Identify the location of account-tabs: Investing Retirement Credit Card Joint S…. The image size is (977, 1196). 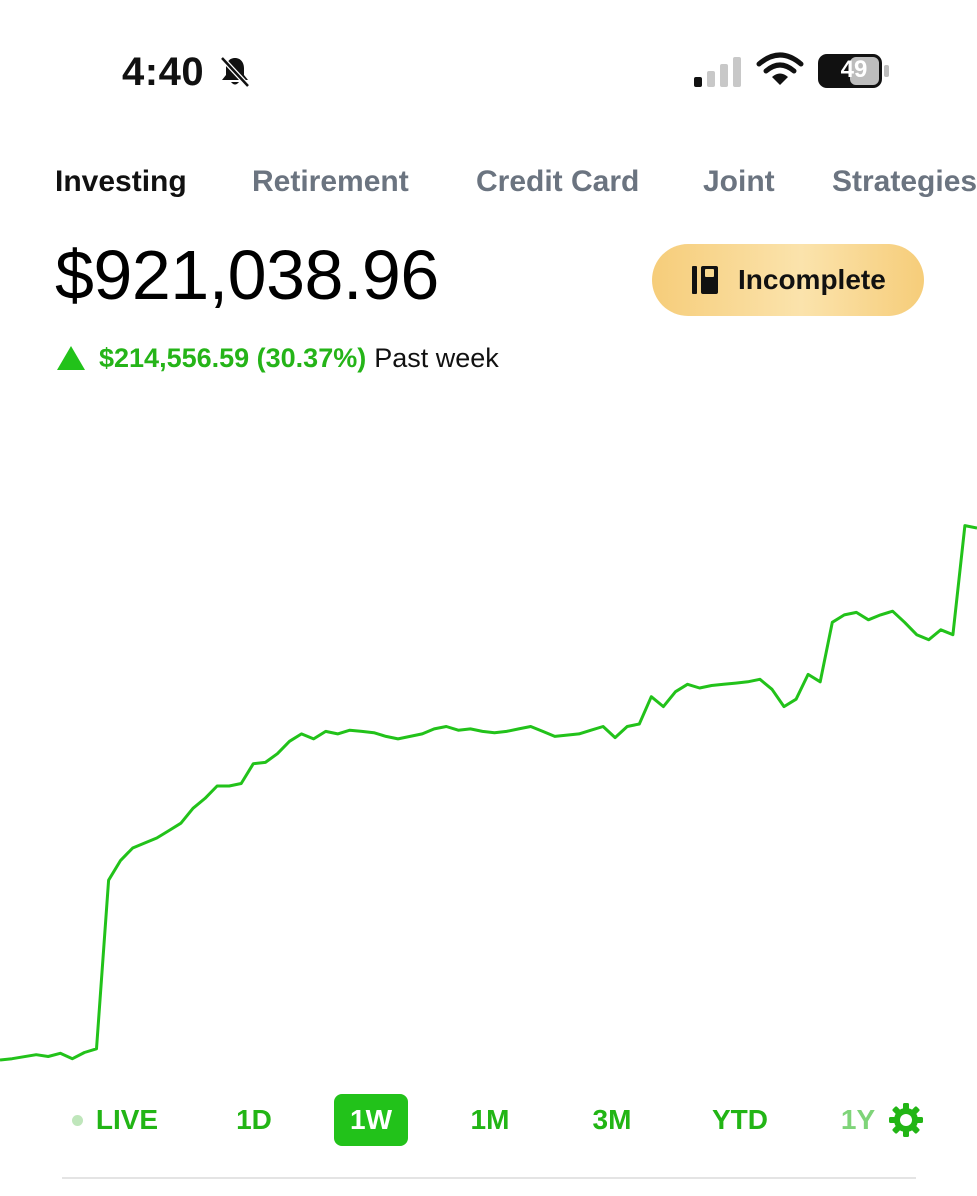
(488, 185).